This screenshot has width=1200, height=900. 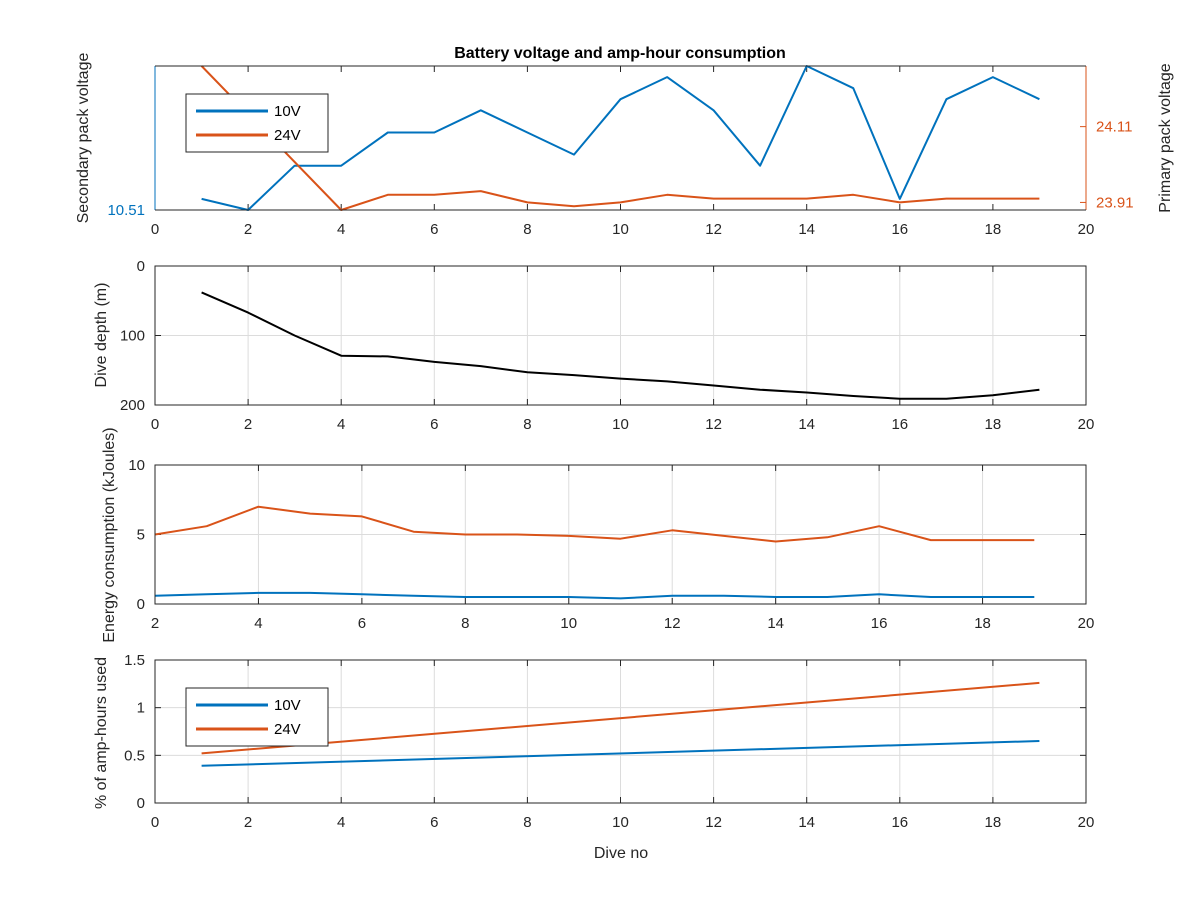 I want to click on x-tick-label-0: 0, so click(x=155, y=229).